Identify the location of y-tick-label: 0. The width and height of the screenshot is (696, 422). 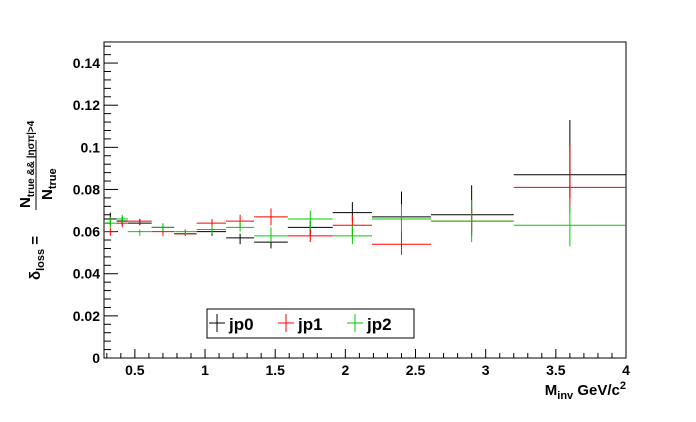
(96, 358).